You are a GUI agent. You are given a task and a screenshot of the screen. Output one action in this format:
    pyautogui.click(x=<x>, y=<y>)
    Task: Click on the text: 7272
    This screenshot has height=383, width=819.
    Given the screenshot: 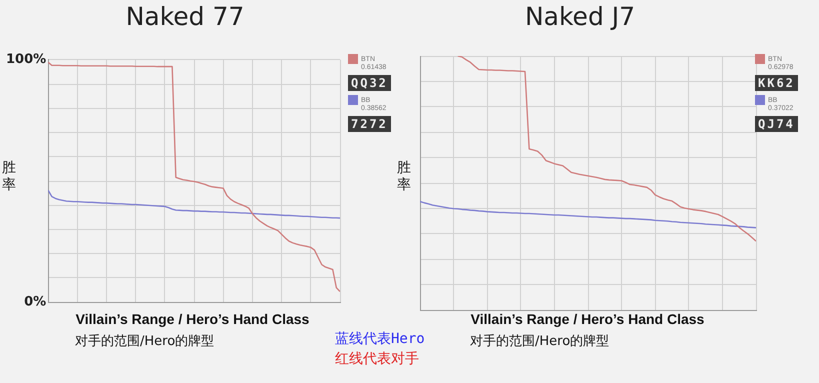 What is the action you would take?
    pyautogui.click(x=369, y=124)
    